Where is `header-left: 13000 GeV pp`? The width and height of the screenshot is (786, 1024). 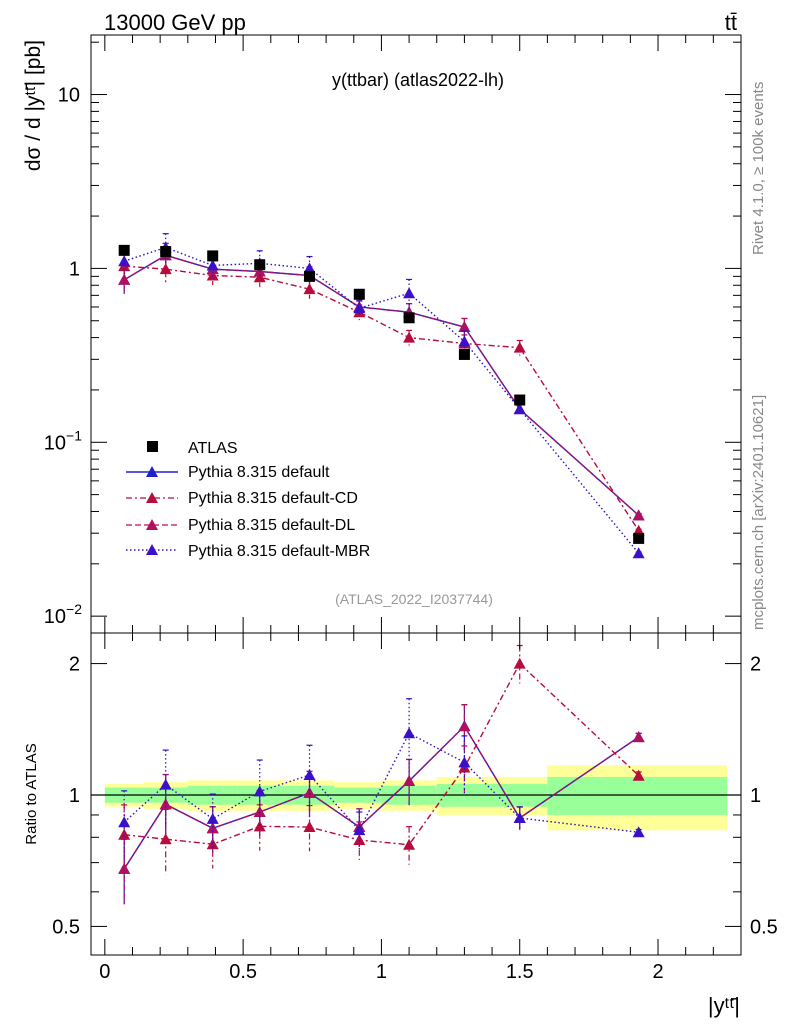 header-left: 13000 GeV pp is located at coordinates (175, 22).